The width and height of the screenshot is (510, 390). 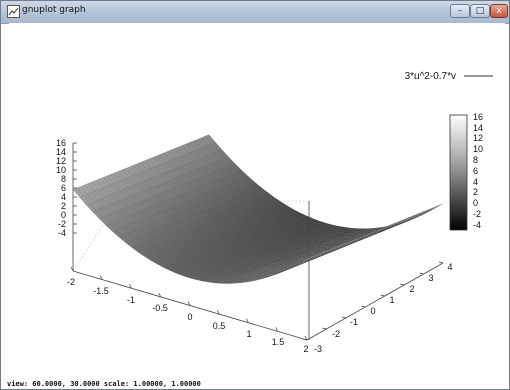 What do you see at coordinates (430, 76) in the screenshot?
I see `legend-label: 3*u^2-0.7*v` at bounding box center [430, 76].